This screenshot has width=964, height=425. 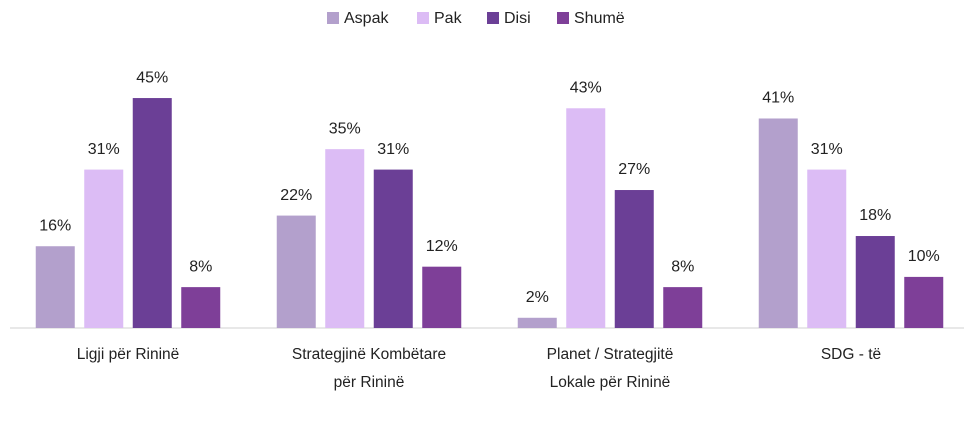 What do you see at coordinates (366, 18) in the screenshot?
I see `legend-label: Aspak` at bounding box center [366, 18].